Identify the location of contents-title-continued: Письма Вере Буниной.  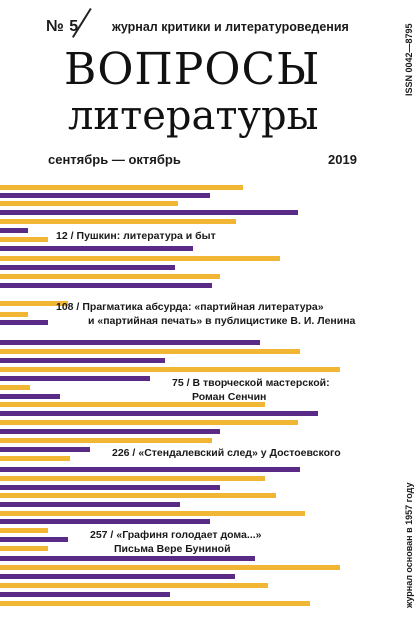
(172, 549).